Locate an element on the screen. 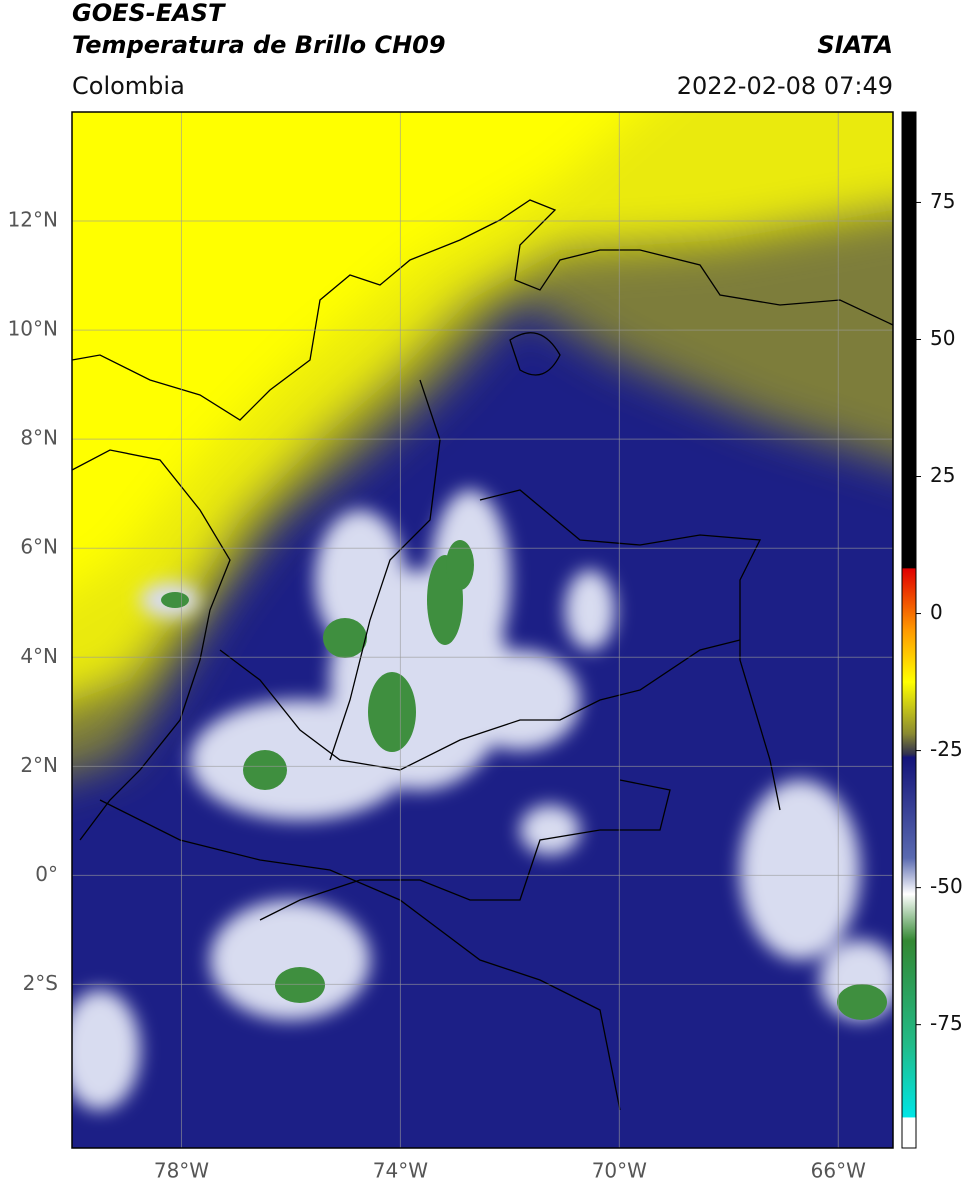 The height and width of the screenshot is (1194, 966). region: Colombia is located at coordinates (128, 86).